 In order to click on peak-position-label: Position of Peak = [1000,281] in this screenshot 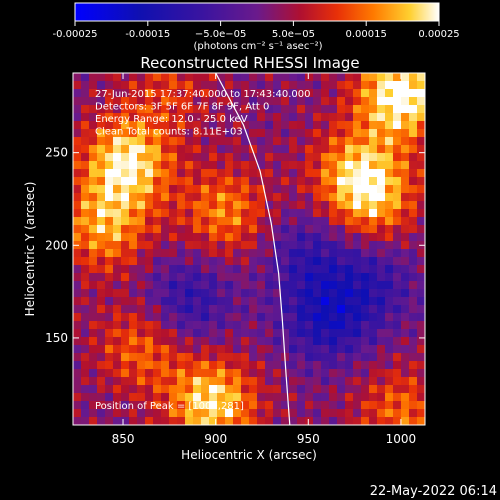, I will do `click(169, 406)`.